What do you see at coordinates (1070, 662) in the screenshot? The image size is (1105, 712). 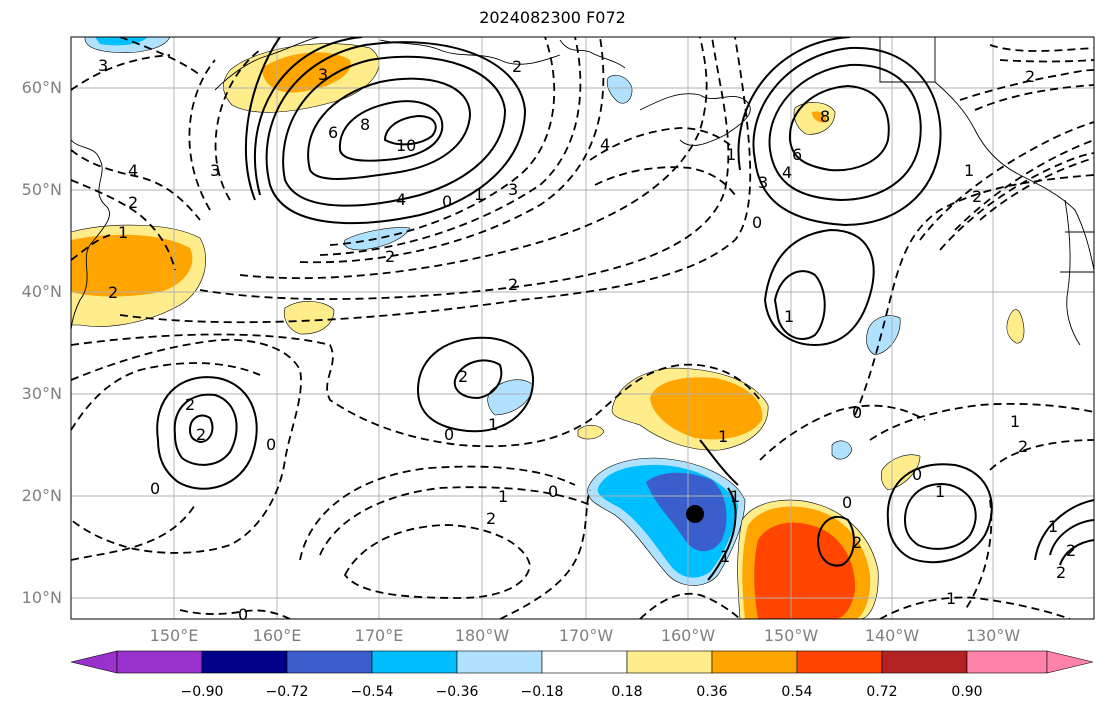 I see `colorbar-extend-high` at bounding box center [1070, 662].